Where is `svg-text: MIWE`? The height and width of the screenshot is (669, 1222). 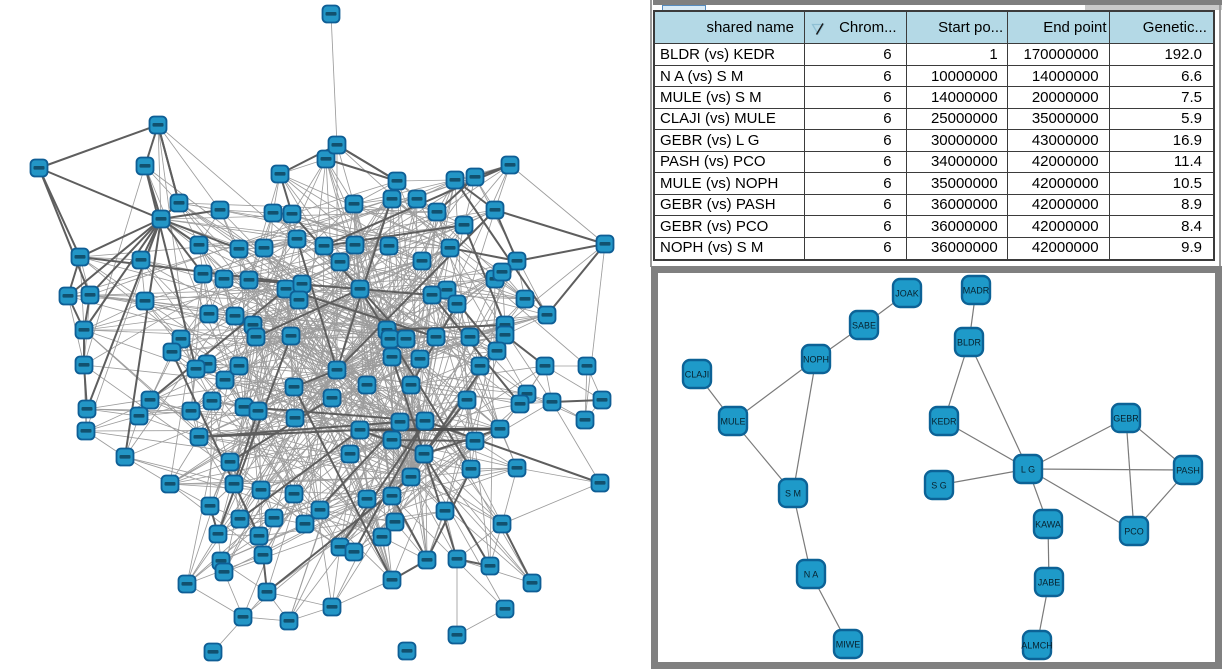
svg-text: MIWE is located at coordinates (848, 645).